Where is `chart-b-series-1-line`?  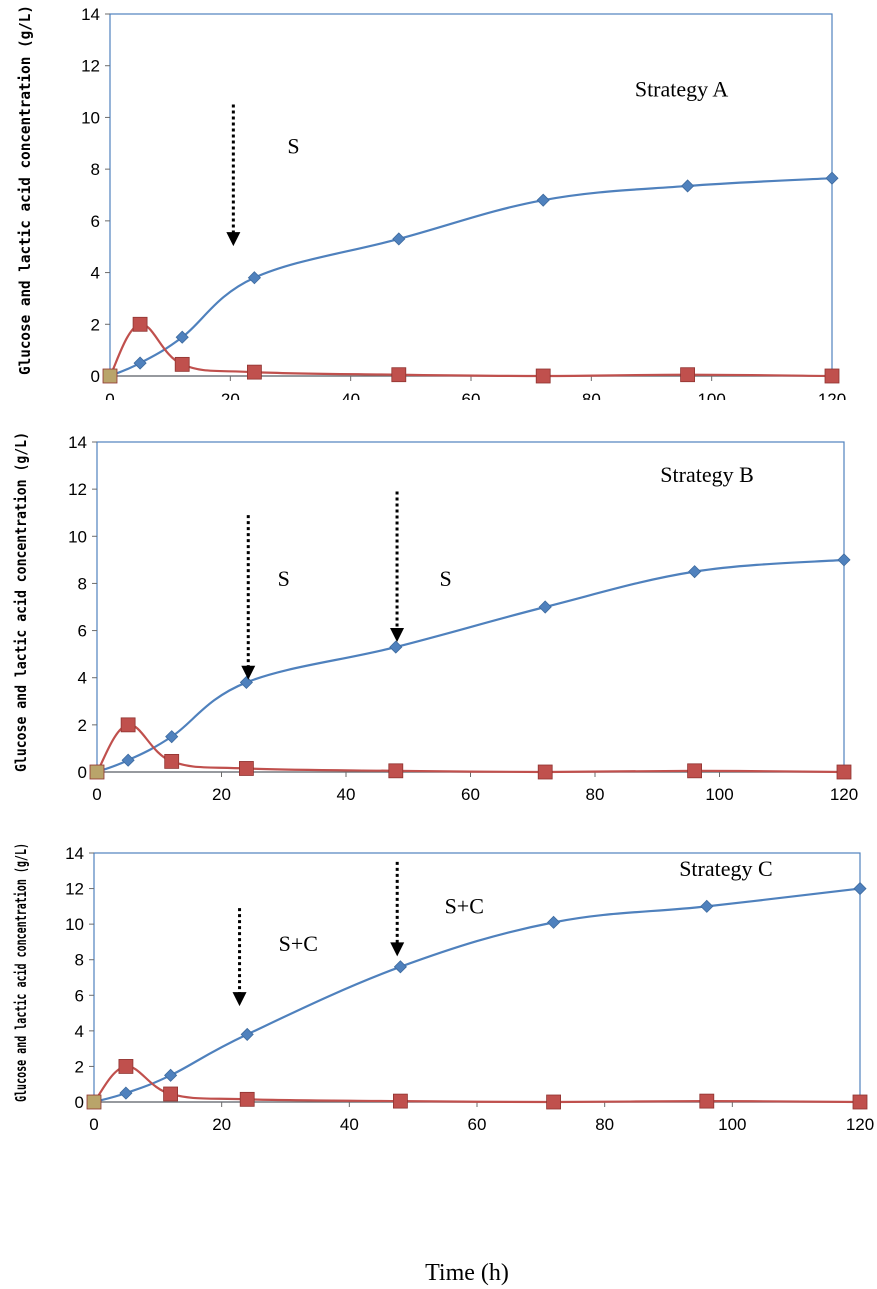
chart-b-series-1-line is located at coordinates (470, 666).